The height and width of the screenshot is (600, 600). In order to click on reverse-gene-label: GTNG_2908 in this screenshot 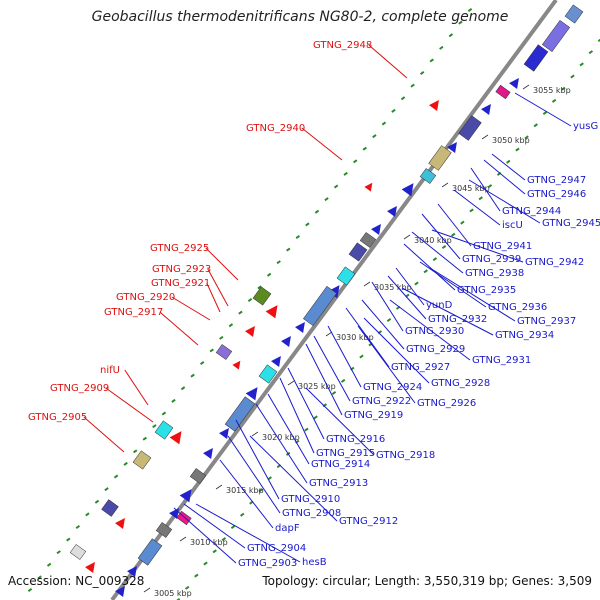, I will do `click(311, 513)`.